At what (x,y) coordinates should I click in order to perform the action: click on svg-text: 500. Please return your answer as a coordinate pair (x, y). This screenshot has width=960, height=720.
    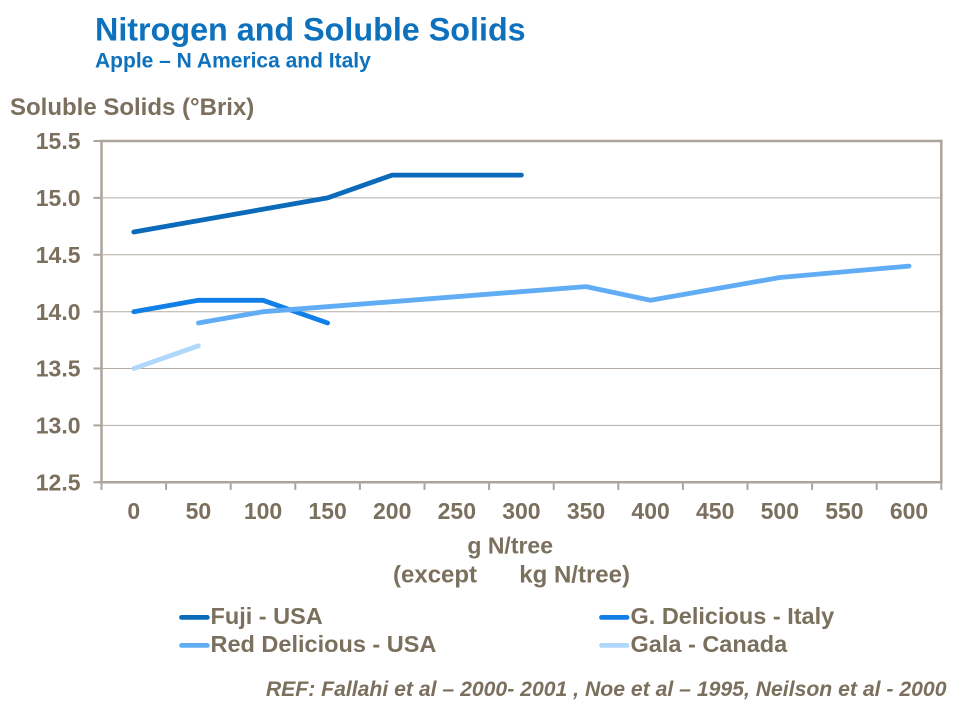
    Looking at the image, I should click on (780, 511).